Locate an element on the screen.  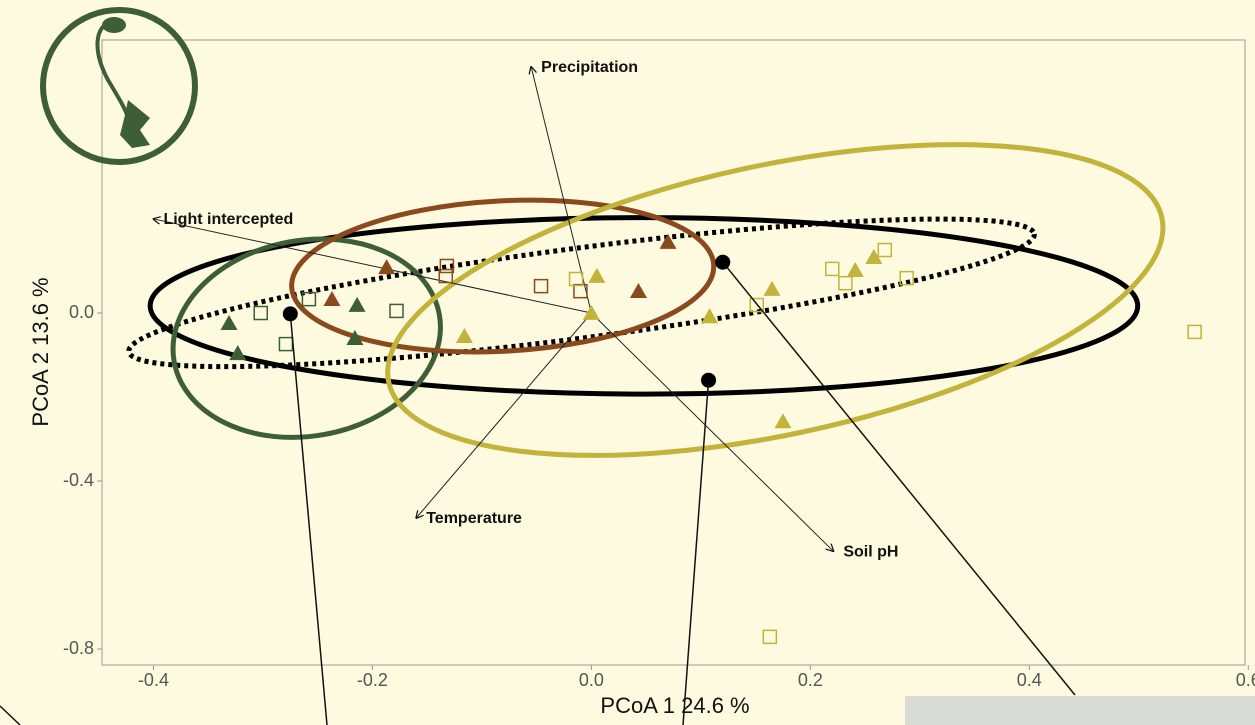
x-tick-label: 0.0 is located at coordinates (591, 680).